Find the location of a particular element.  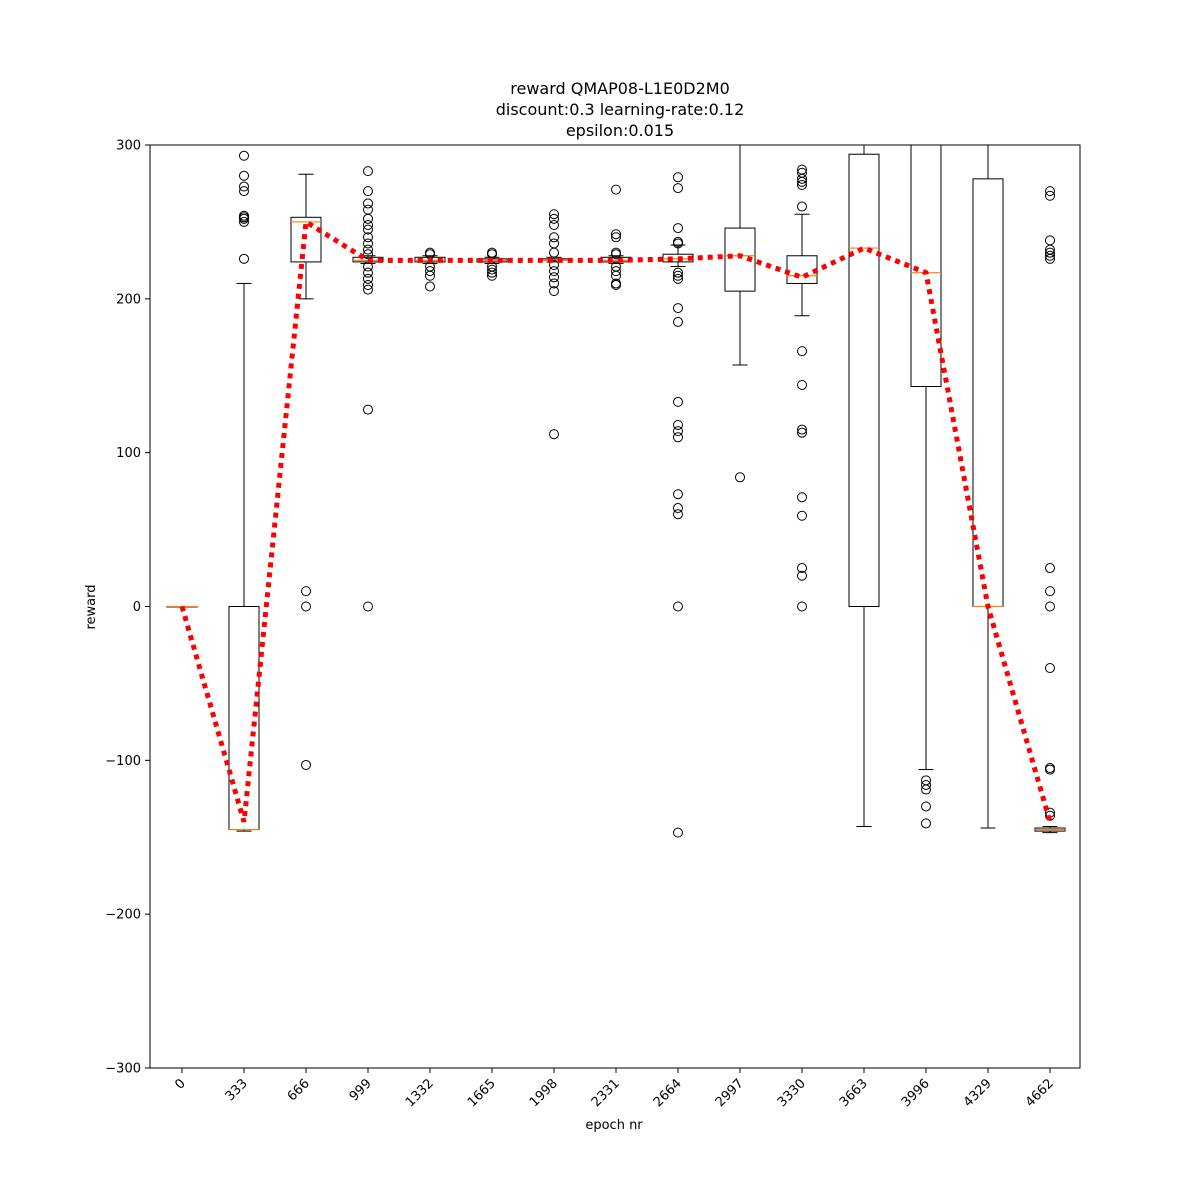

box-1998 is located at coordinates (554, 324).